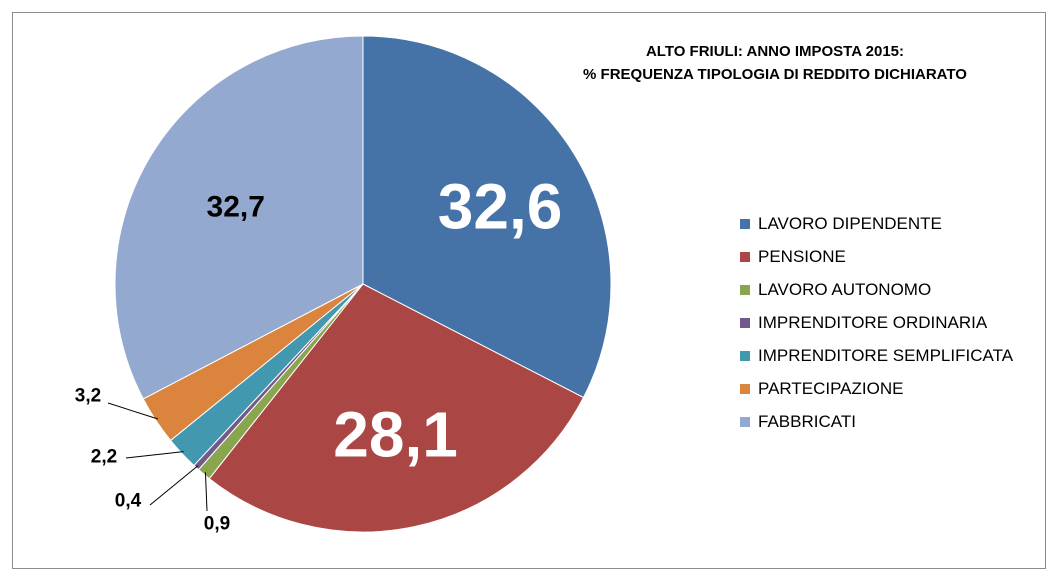  Describe the element at coordinates (154, 455) in the screenshot. I see `leader-line-imprenditore-semplificata` at that location.